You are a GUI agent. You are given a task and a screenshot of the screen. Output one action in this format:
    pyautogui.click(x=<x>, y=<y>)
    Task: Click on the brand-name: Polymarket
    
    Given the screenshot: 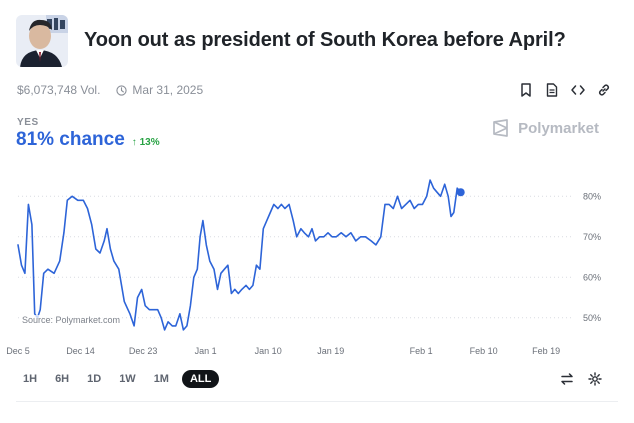 What is the action you would take?
    pyautogui.click(x=558, y=128)
    